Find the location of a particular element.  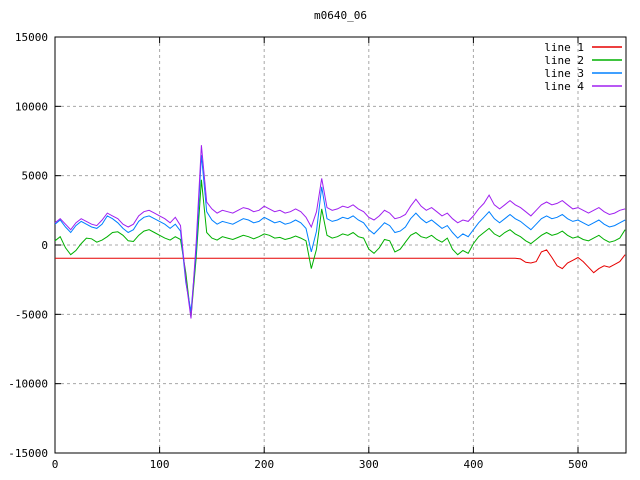

x-tick-label: 200 is located at coordinates (264, 464).